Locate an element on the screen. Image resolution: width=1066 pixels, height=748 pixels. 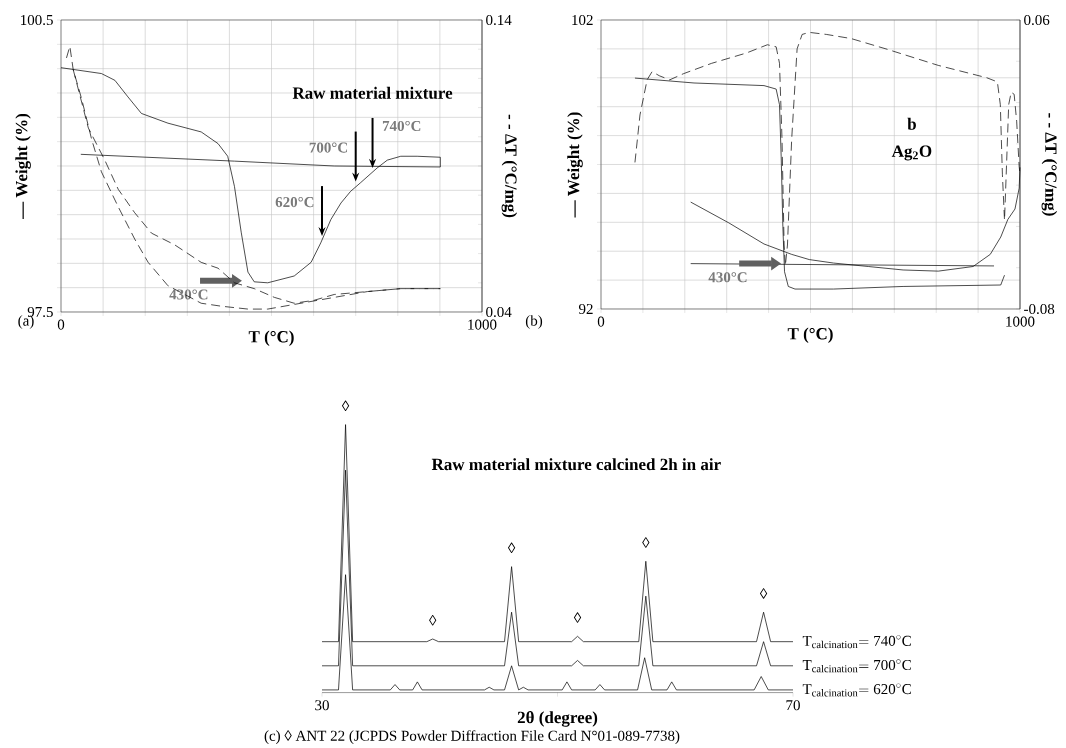
x-tick-label: 30 is located at coordinates (322, 705).